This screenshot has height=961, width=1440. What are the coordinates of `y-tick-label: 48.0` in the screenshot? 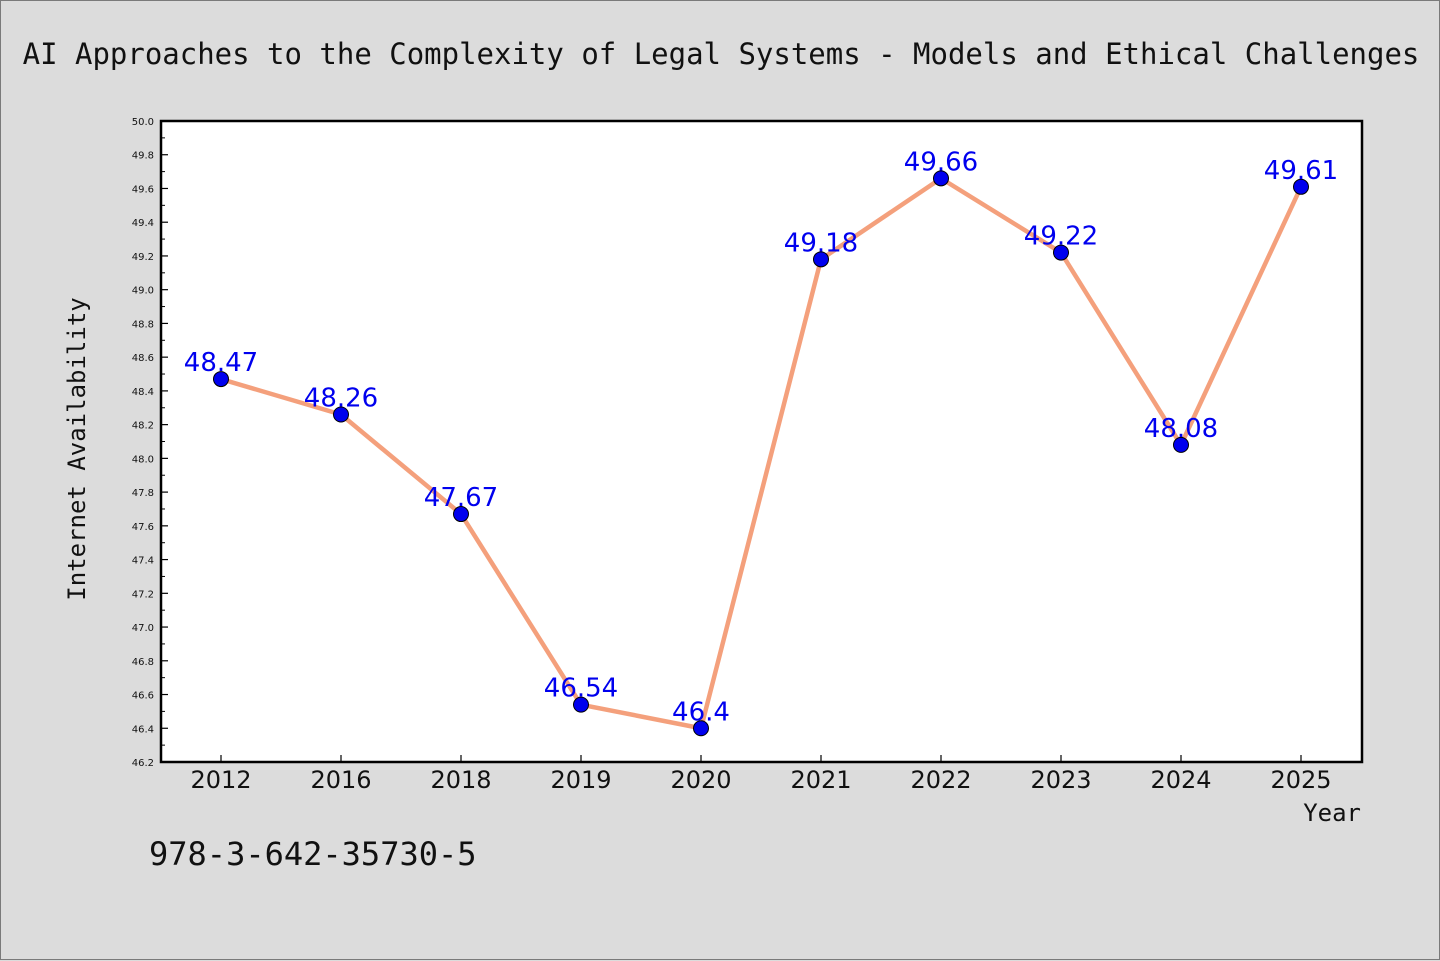 It's located at (143, 459).